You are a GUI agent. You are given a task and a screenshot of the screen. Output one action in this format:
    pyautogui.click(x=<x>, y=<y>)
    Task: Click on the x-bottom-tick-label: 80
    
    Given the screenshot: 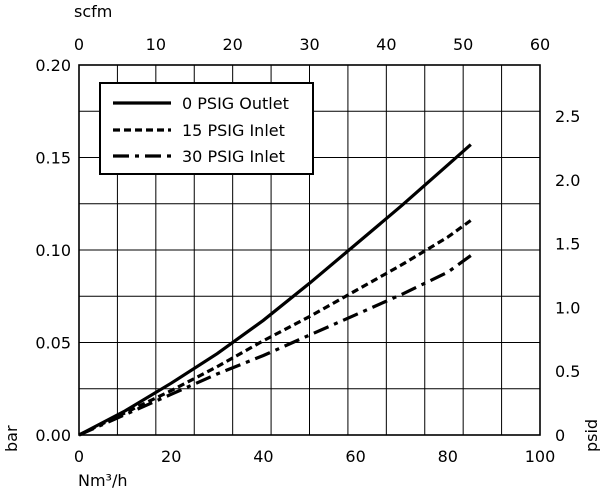 What is the action you would take?
    pyautogui.click(x=448, y=456)
    